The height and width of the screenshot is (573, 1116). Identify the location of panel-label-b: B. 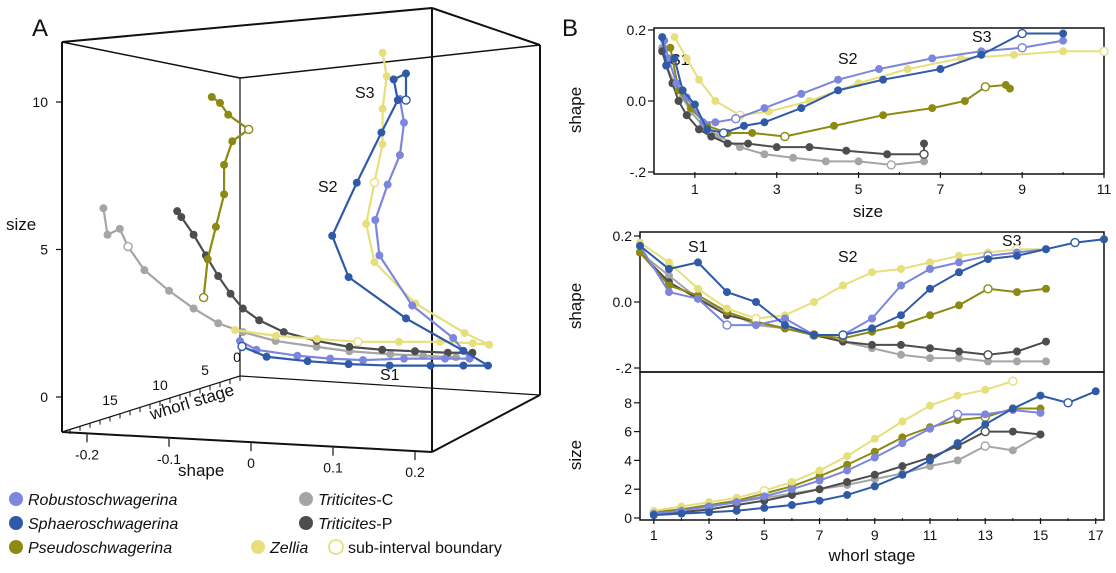
(570, 28).